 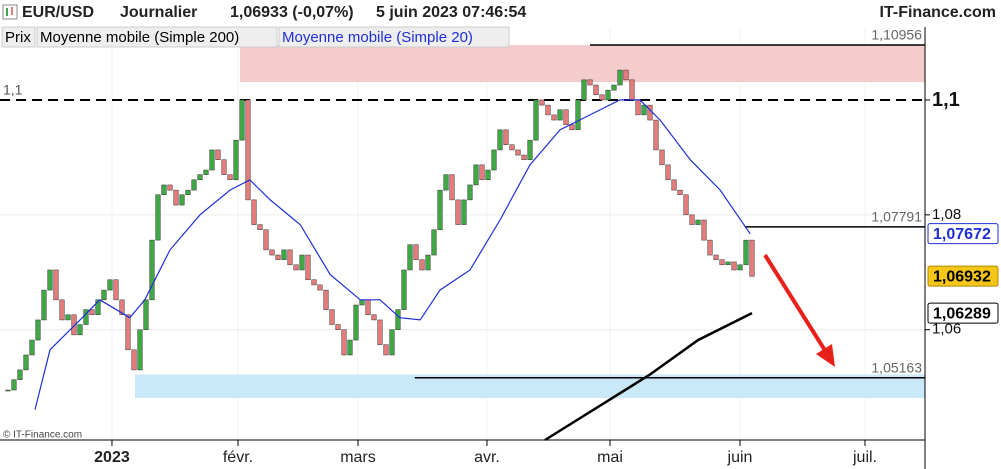 I want to click on price-label-box, so click(x=963, y=276).